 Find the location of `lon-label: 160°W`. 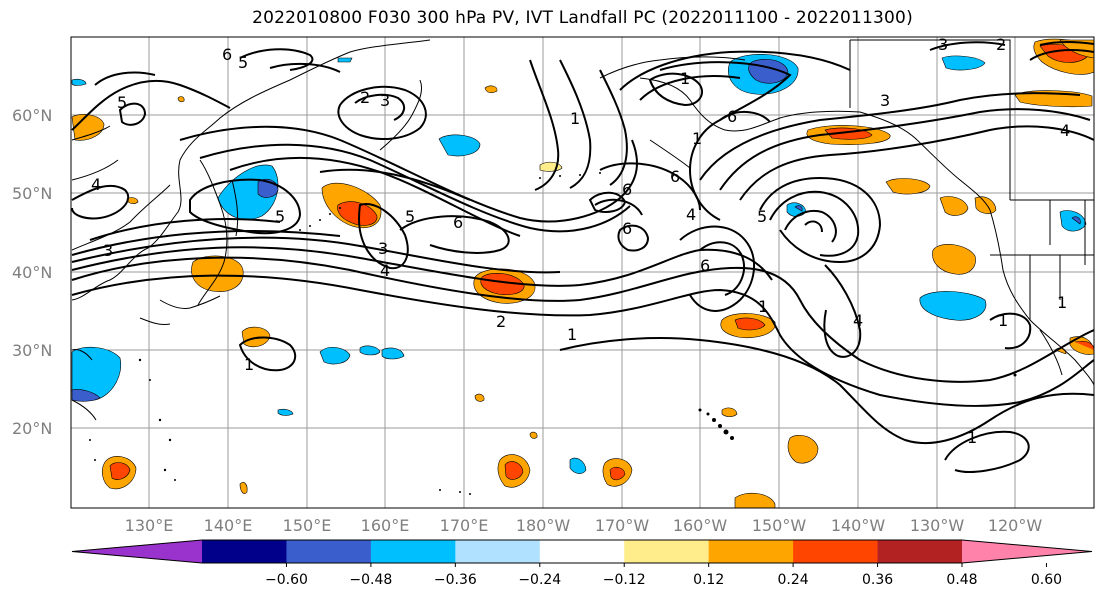

lon-label: 160°W is located at coordinates (700, 525).